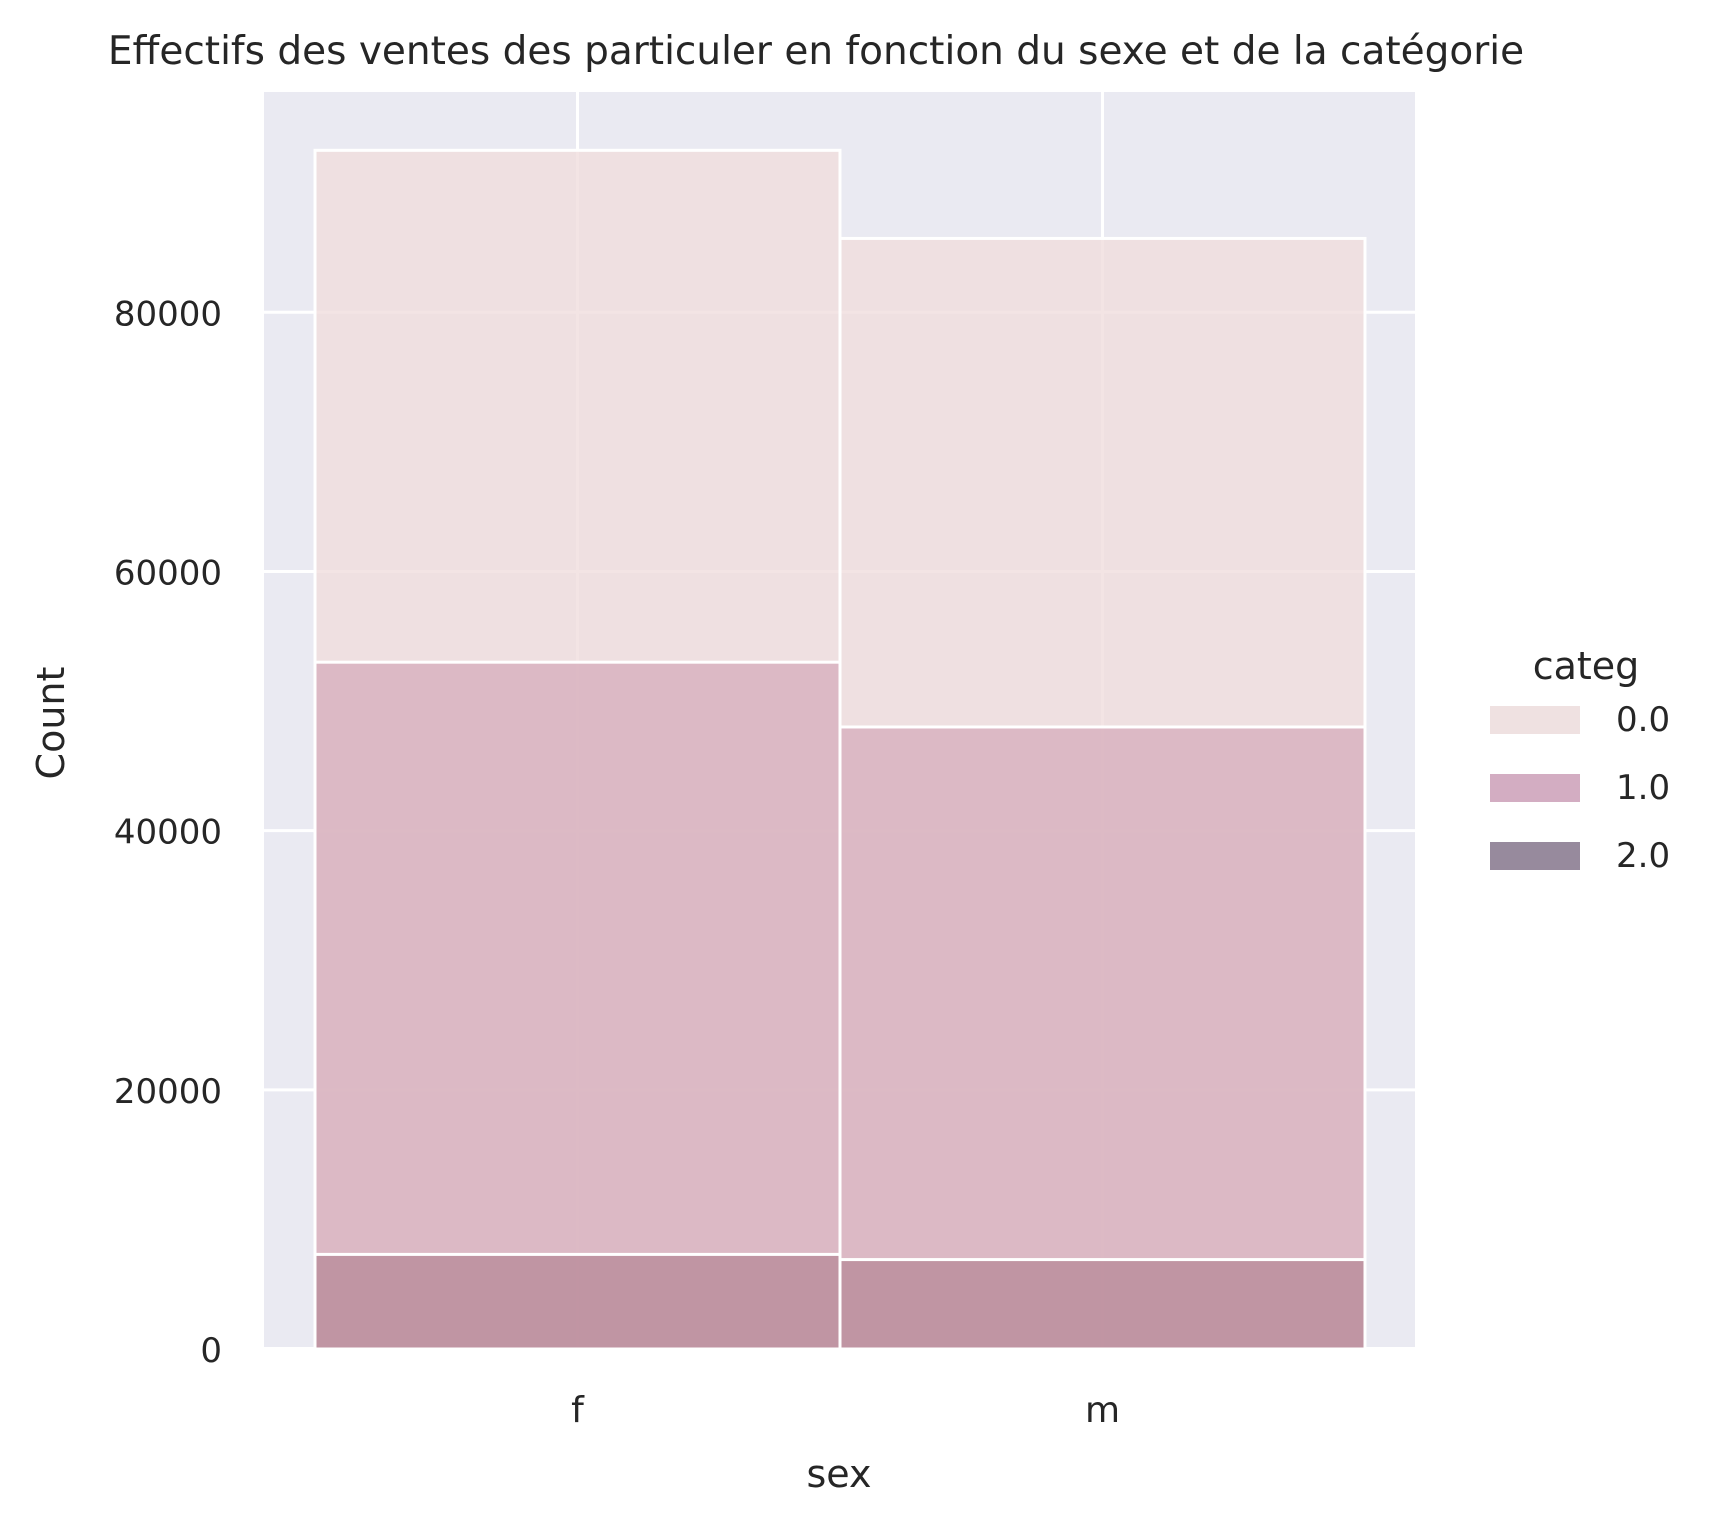 This screenshot has height=1517, width=1716. I want to click on legend-title: categ, so click(1586, 666).